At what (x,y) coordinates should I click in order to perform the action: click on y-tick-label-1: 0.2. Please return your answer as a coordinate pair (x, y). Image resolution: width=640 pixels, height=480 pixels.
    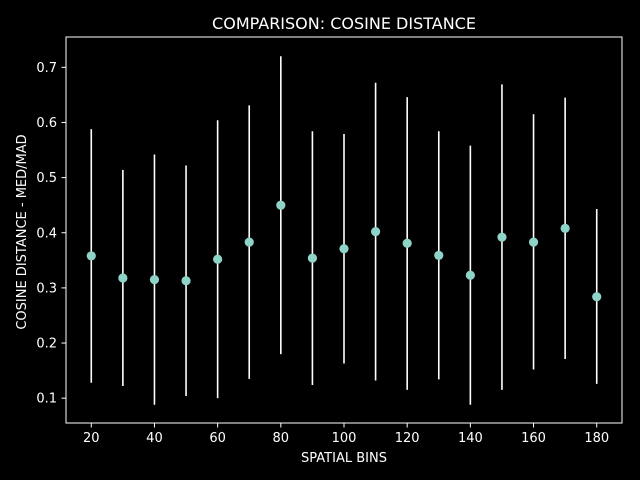
    Looking at the image, I should click on (46, 344).